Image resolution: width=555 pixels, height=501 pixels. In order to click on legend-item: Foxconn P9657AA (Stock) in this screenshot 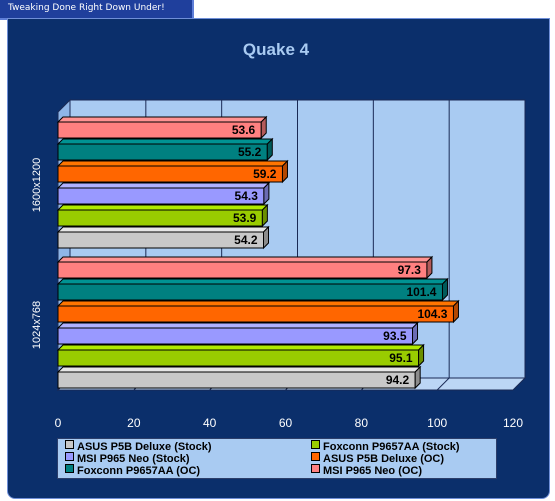, I will do `click(385, 446)`.